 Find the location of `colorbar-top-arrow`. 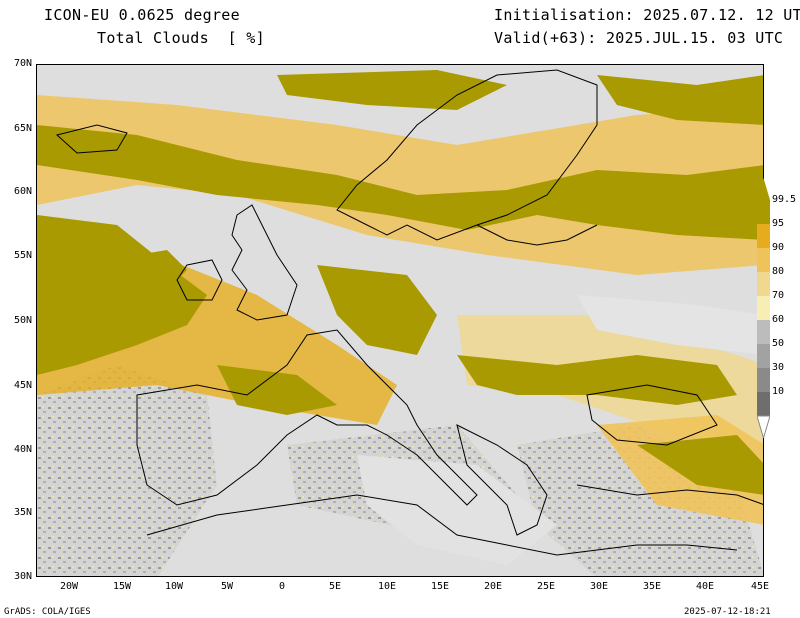

colorbar-top-arrow is located at coordinates (763, 189).